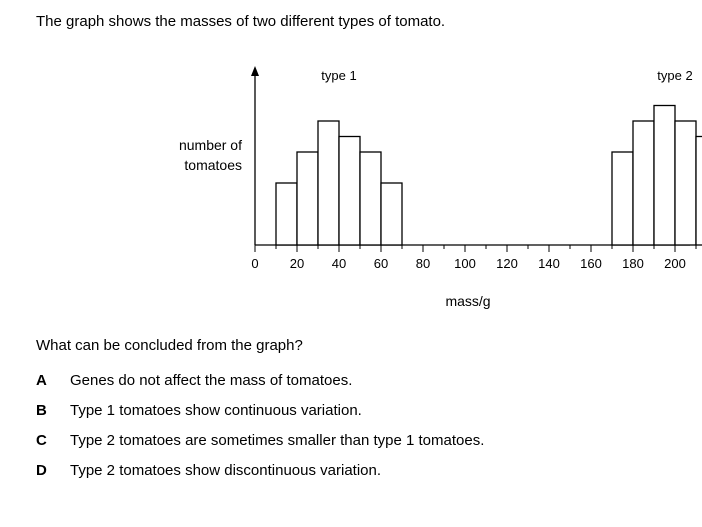  What do you see at coordinates (255, 71) in the screenshot?
I see `y-axis-arrow` at bounding box center [255, 71].